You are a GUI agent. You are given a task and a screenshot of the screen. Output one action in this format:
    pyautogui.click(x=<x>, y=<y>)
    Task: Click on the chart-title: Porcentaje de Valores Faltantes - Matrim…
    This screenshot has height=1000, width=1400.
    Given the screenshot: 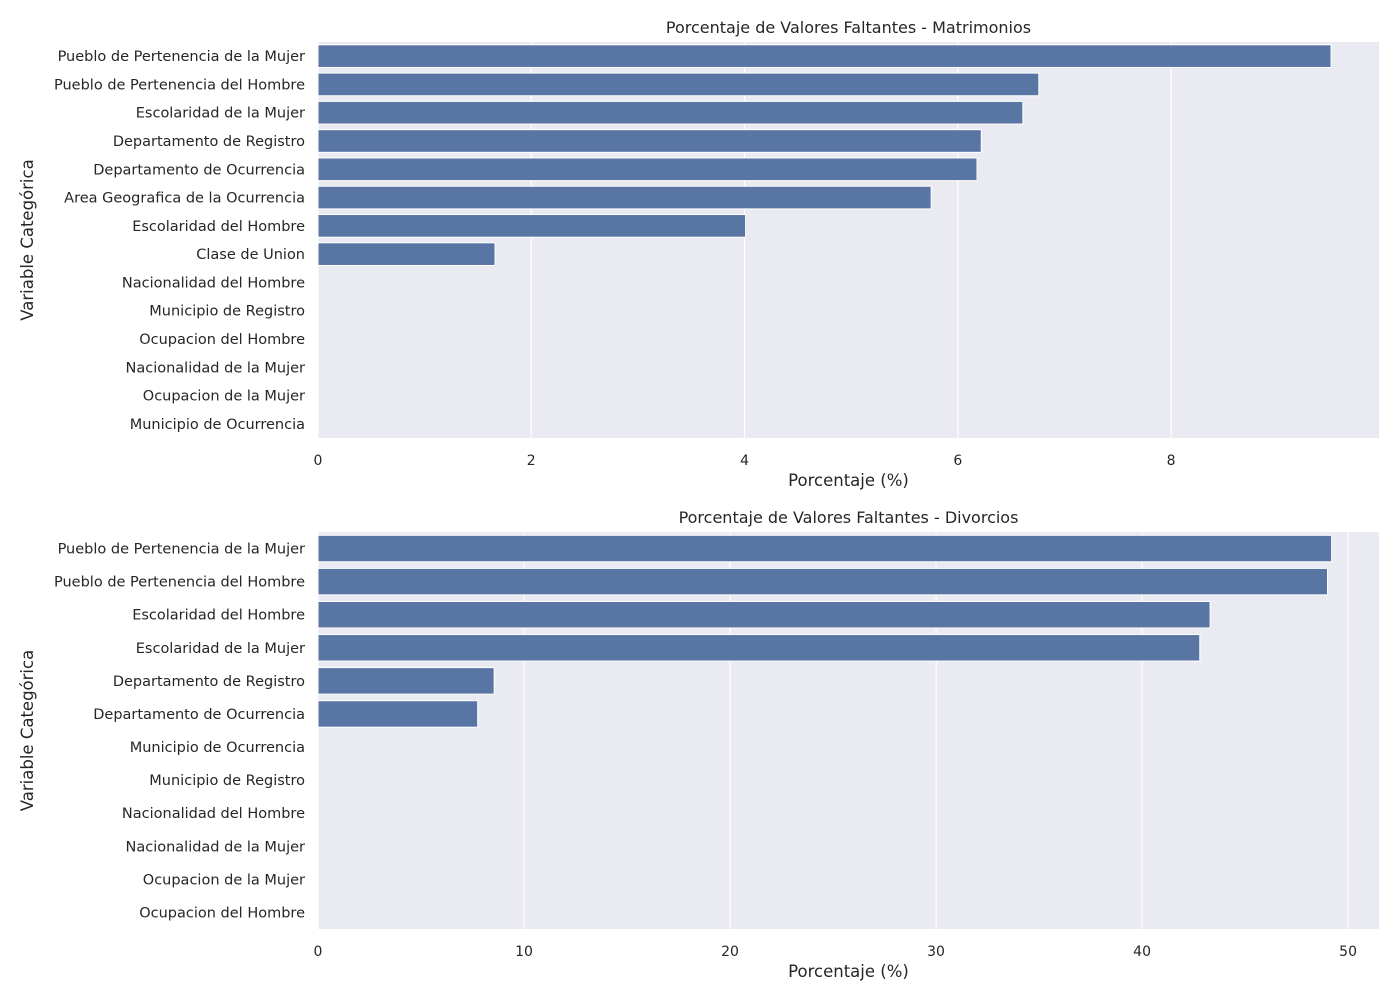 What is the action you would take?
    pyautogui.click(x=848, y=27)
    